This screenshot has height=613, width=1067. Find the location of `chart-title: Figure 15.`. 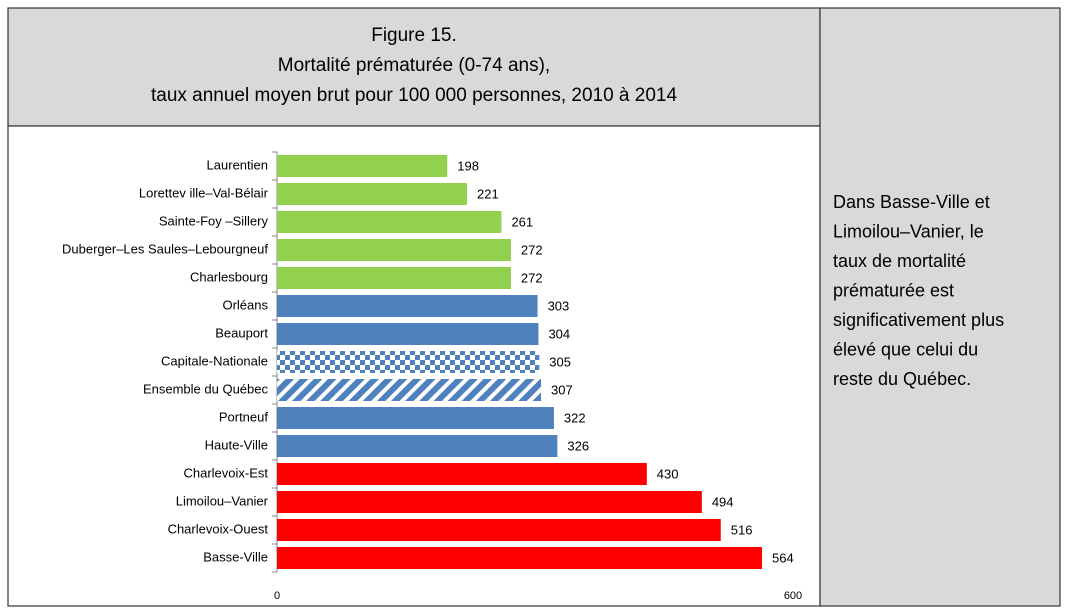

chart-title: Figure 15. is located at coordinates (414, 35).